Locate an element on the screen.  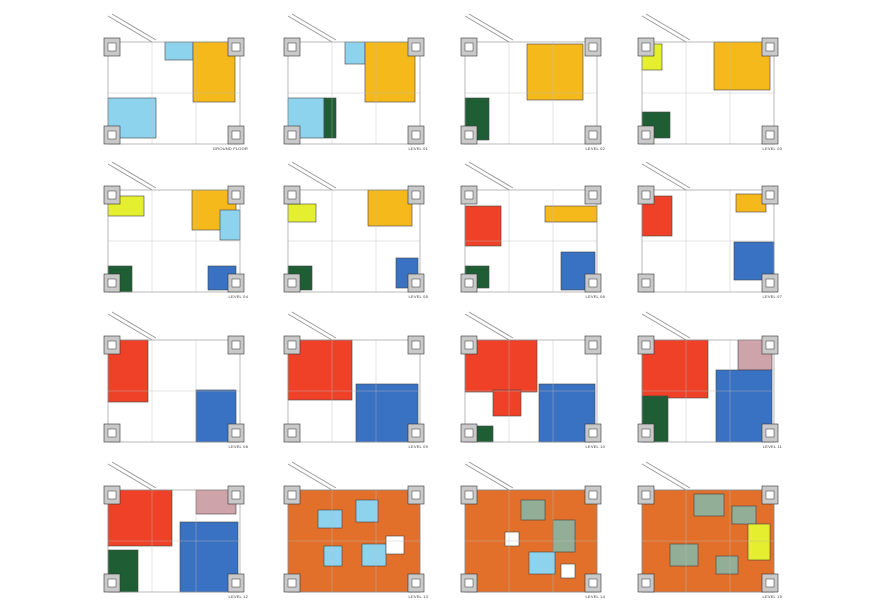
floor-plan: LEVEL 15 is located at coordinates (709, 532).